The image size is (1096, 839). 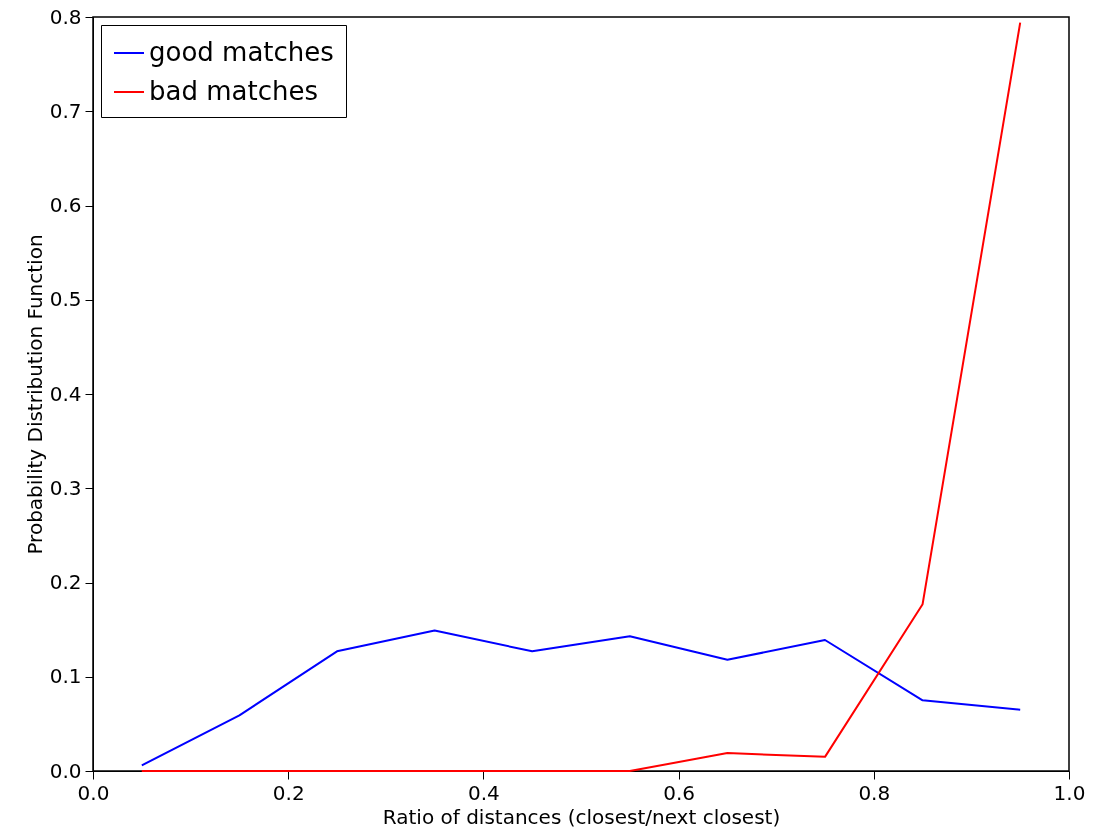 What do you see at coordinates (65, 487) in the screenshot?
I see `y-tick-label: 0.3` at bounding box center [65, 487].